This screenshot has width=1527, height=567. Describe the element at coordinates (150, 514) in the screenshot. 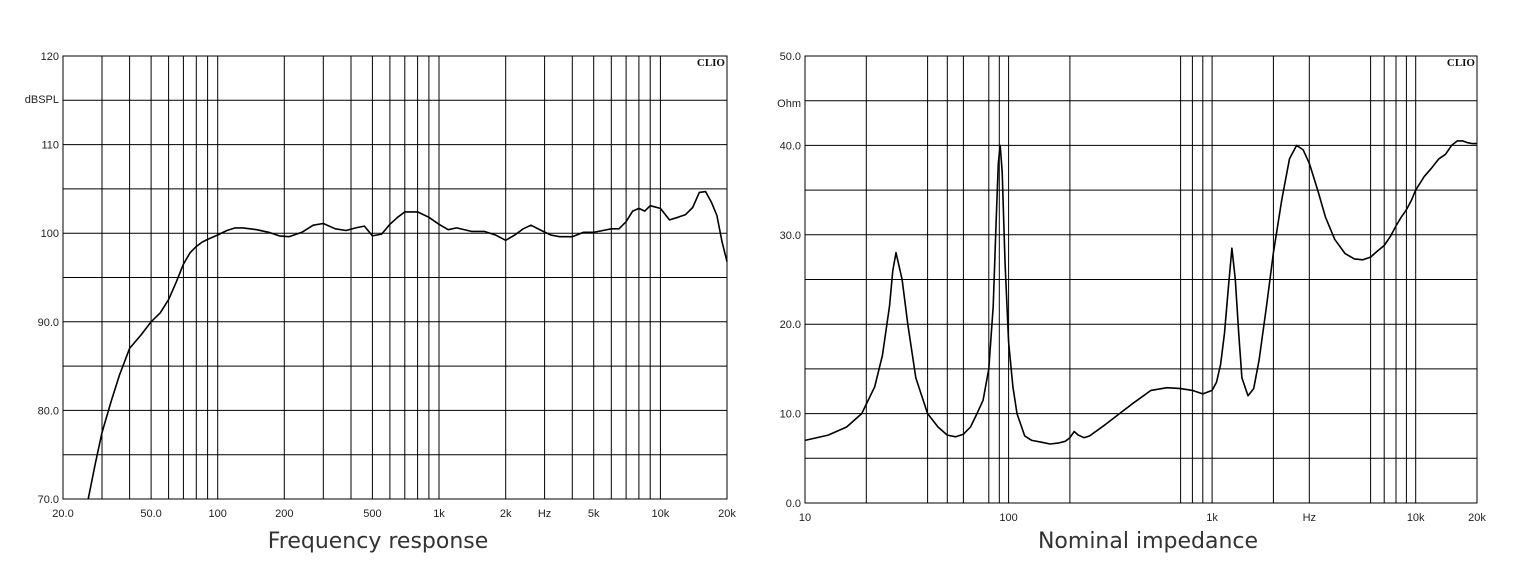

I see `x-tick-label: 50.0` at that location.